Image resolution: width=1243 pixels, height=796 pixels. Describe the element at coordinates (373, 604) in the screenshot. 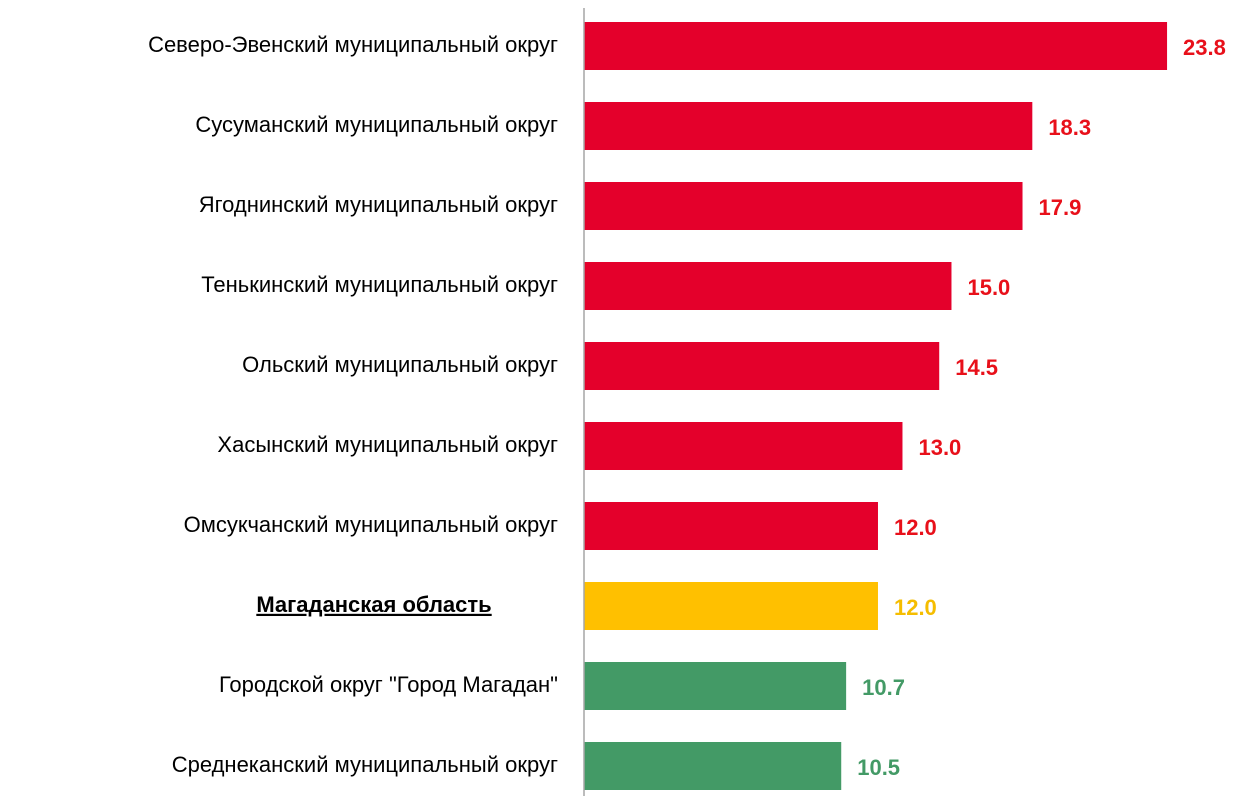

I see `category-label: Магаданская область` at that location.